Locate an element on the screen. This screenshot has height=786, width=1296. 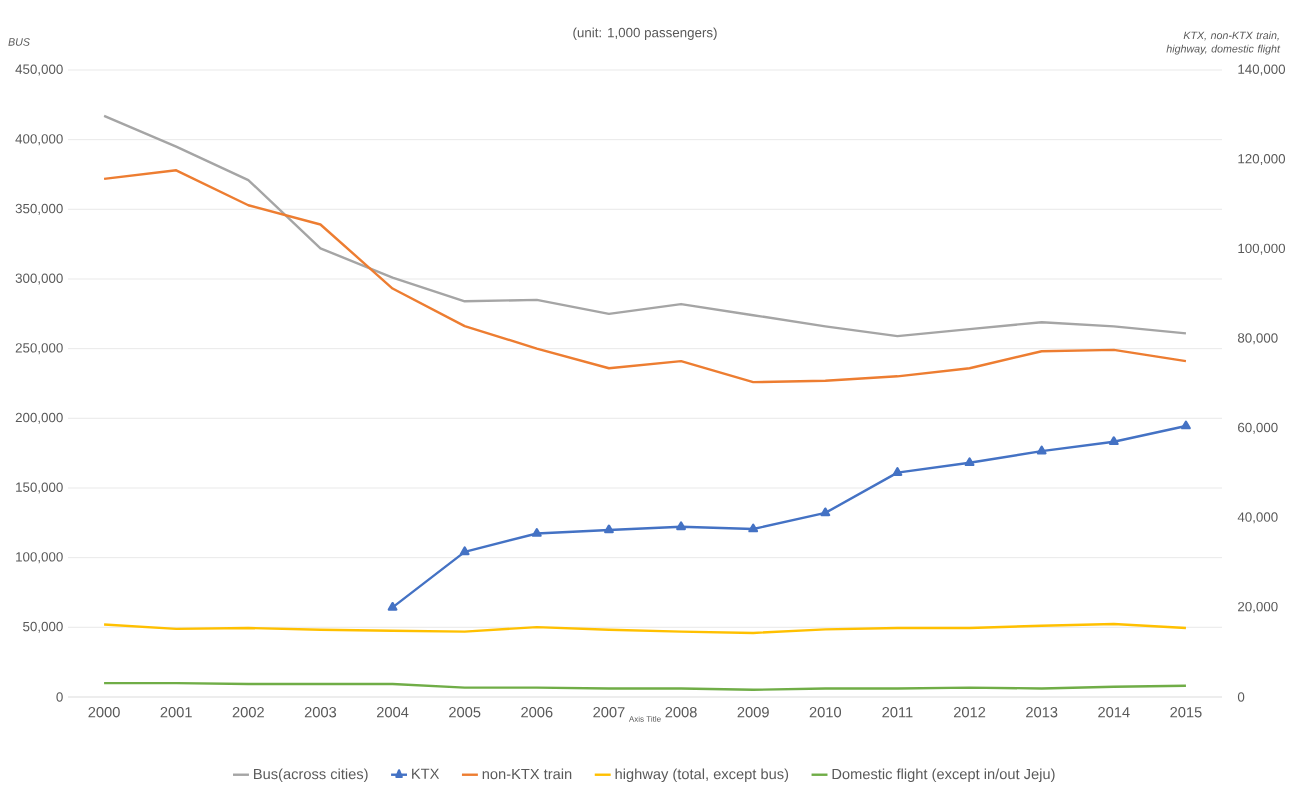
y-tick-label: 350,000 is located at coordinates (39, 209).